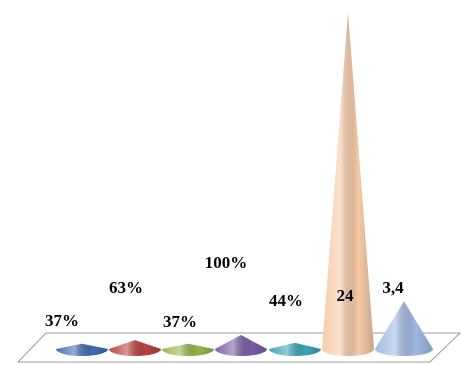 Image resolution: width=461 pixels, height=365 pixels. I want to click on data-label-5: 44%, so click(286, 300).